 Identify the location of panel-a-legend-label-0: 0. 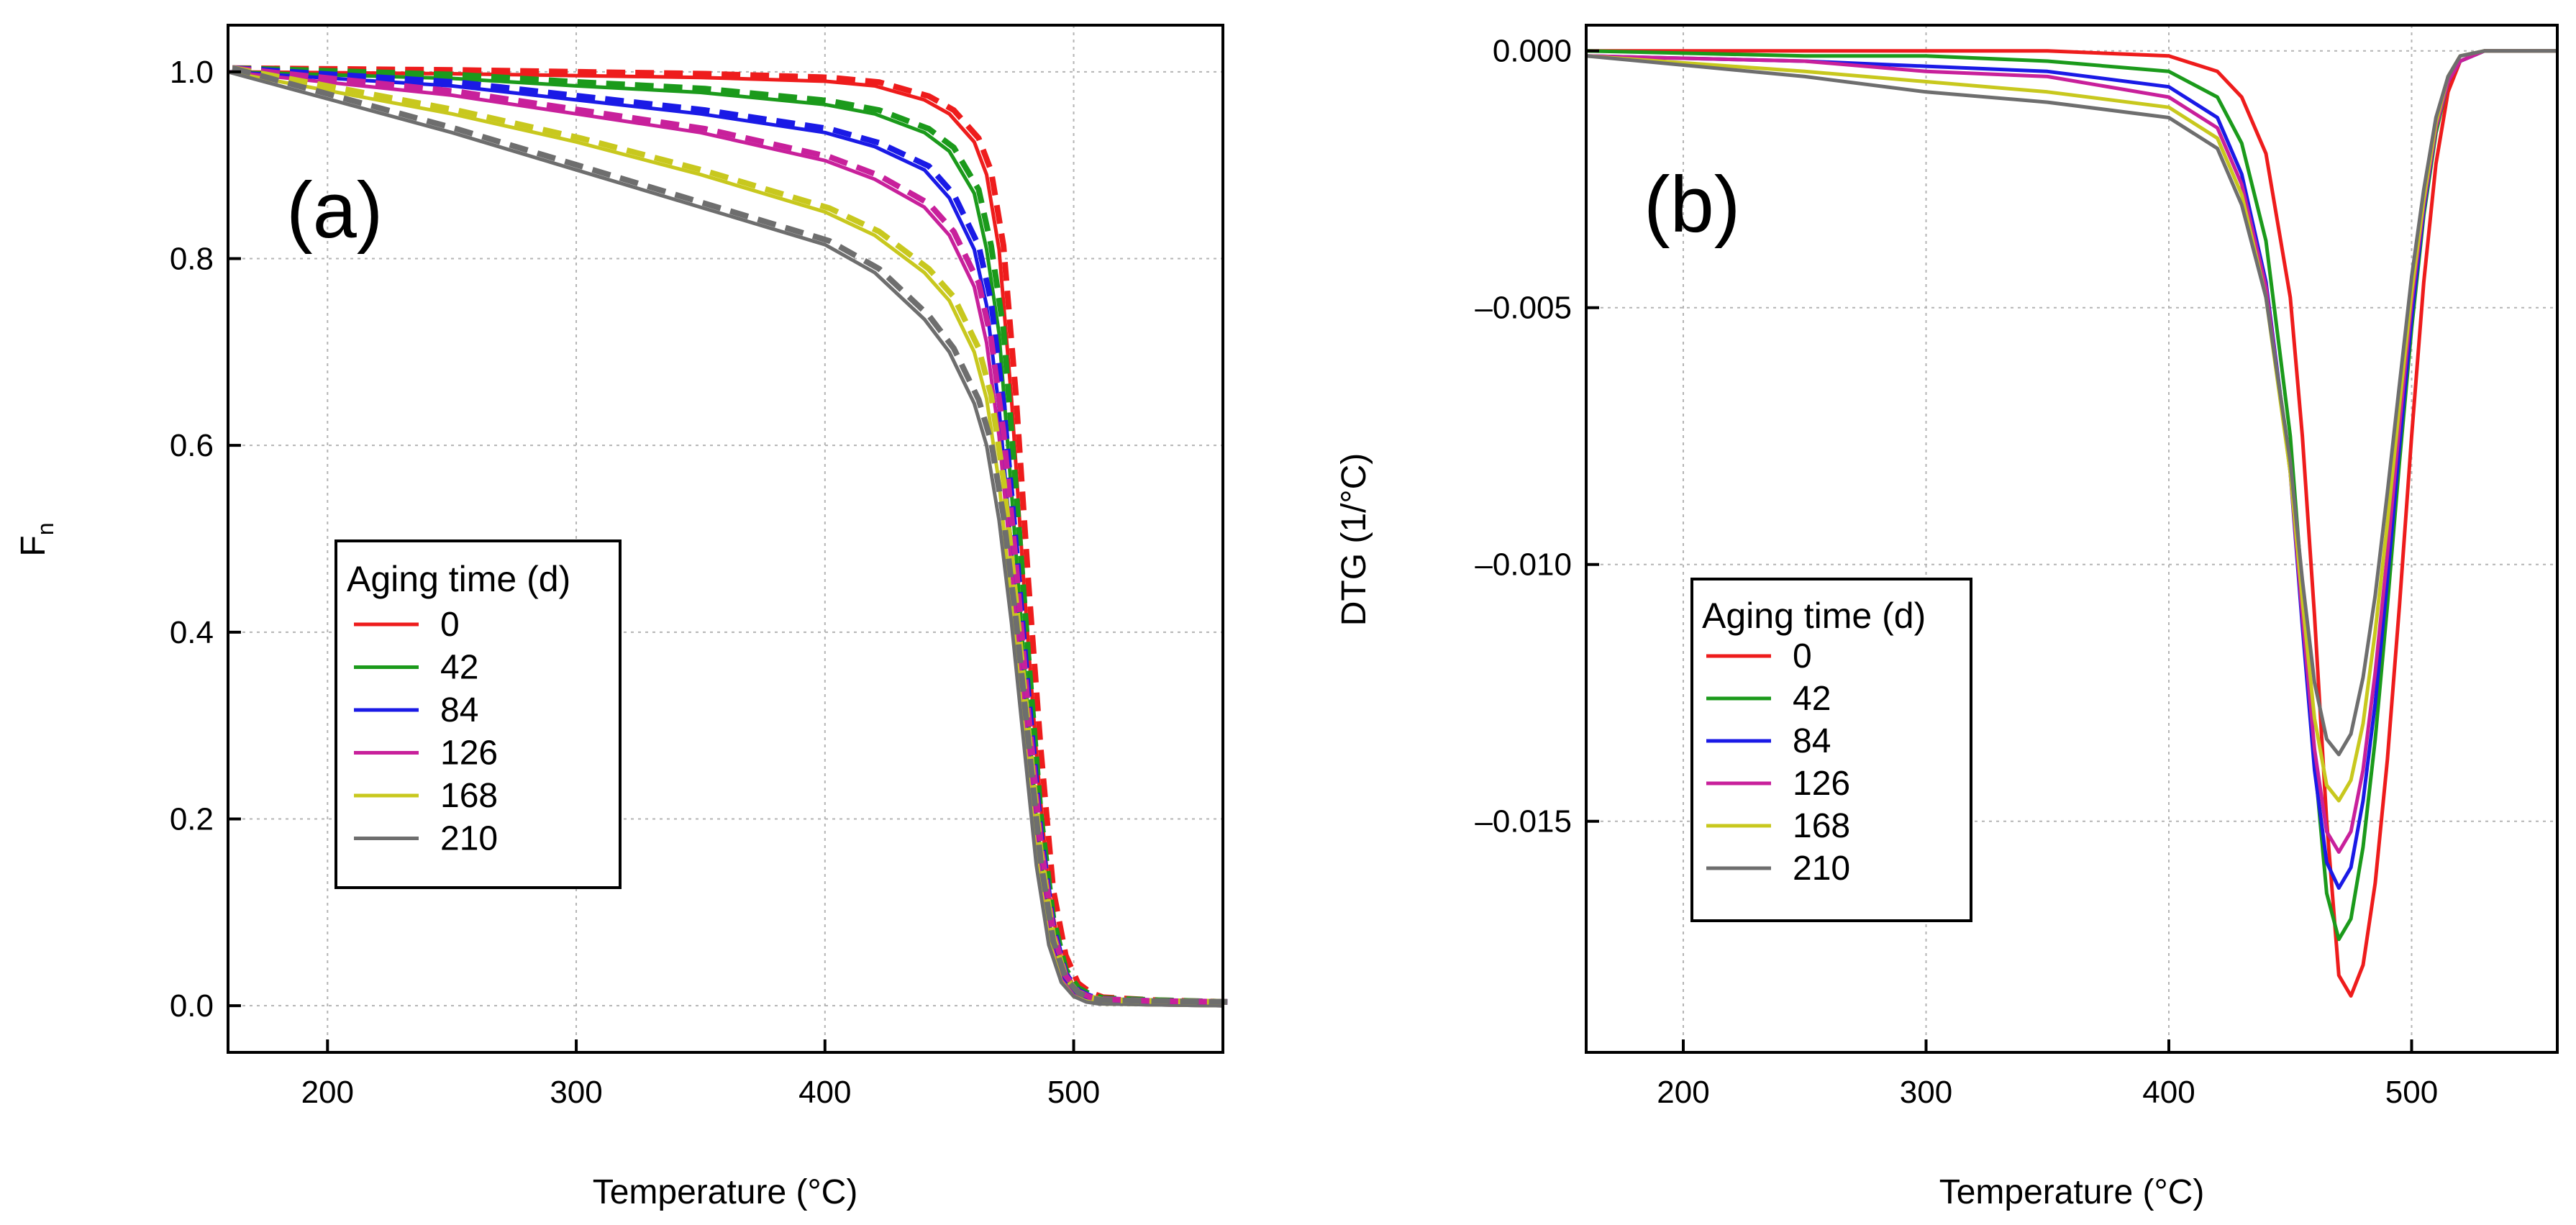
(450, 625).